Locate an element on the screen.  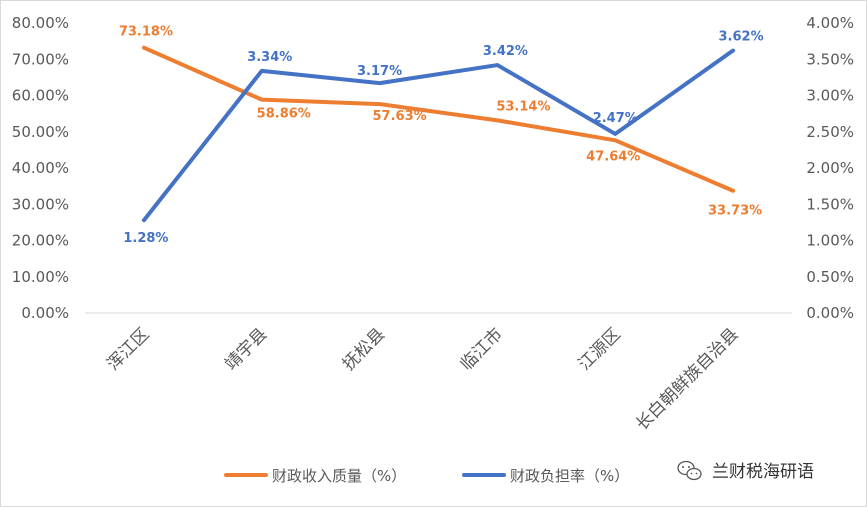
left-tick-label: 20.00% is located at coordinates (40, 241).